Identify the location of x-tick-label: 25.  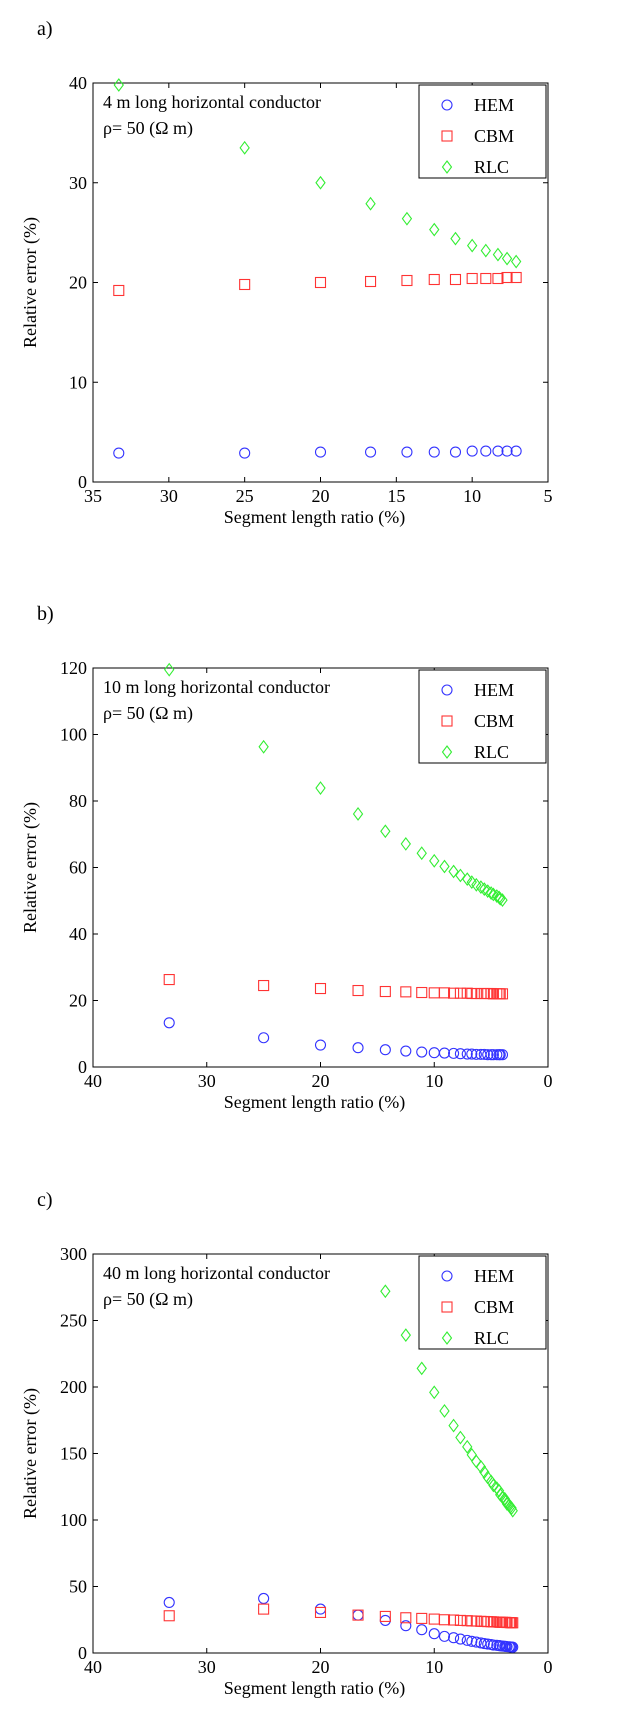
(245, 496).